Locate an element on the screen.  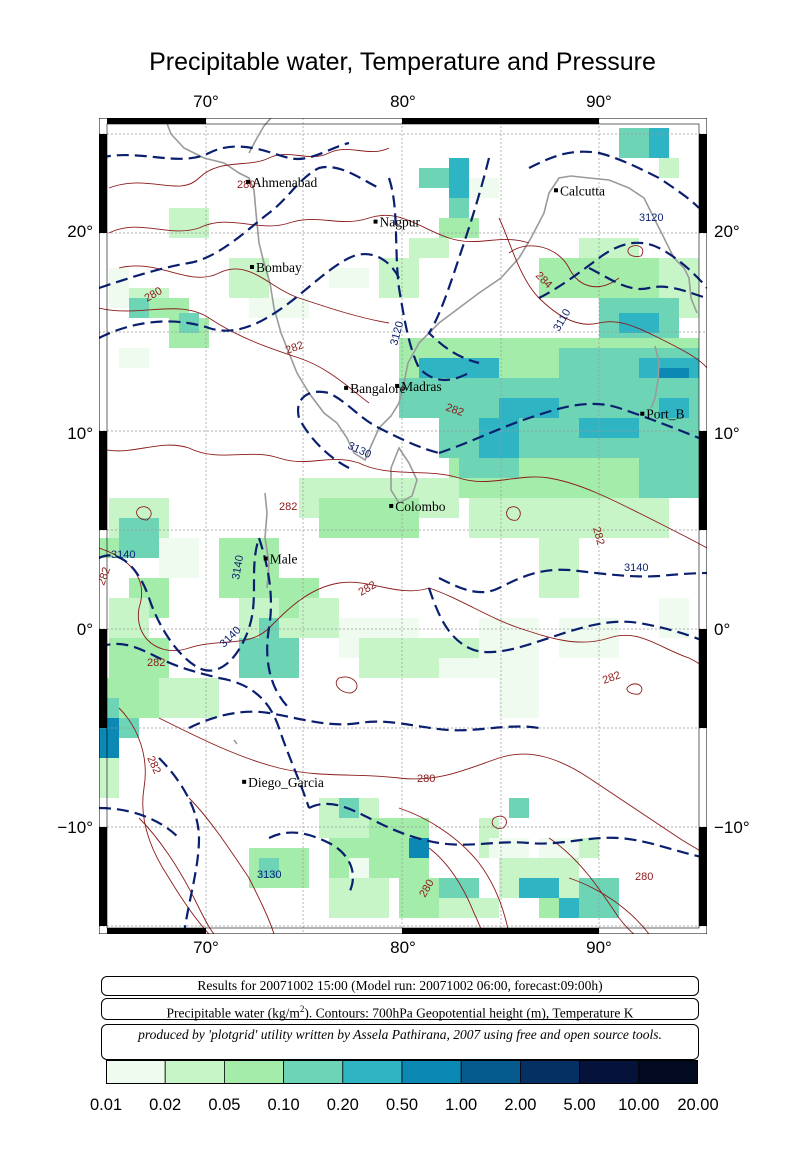
lat-label-20-right: 20° is located at coordinates (727, 231).